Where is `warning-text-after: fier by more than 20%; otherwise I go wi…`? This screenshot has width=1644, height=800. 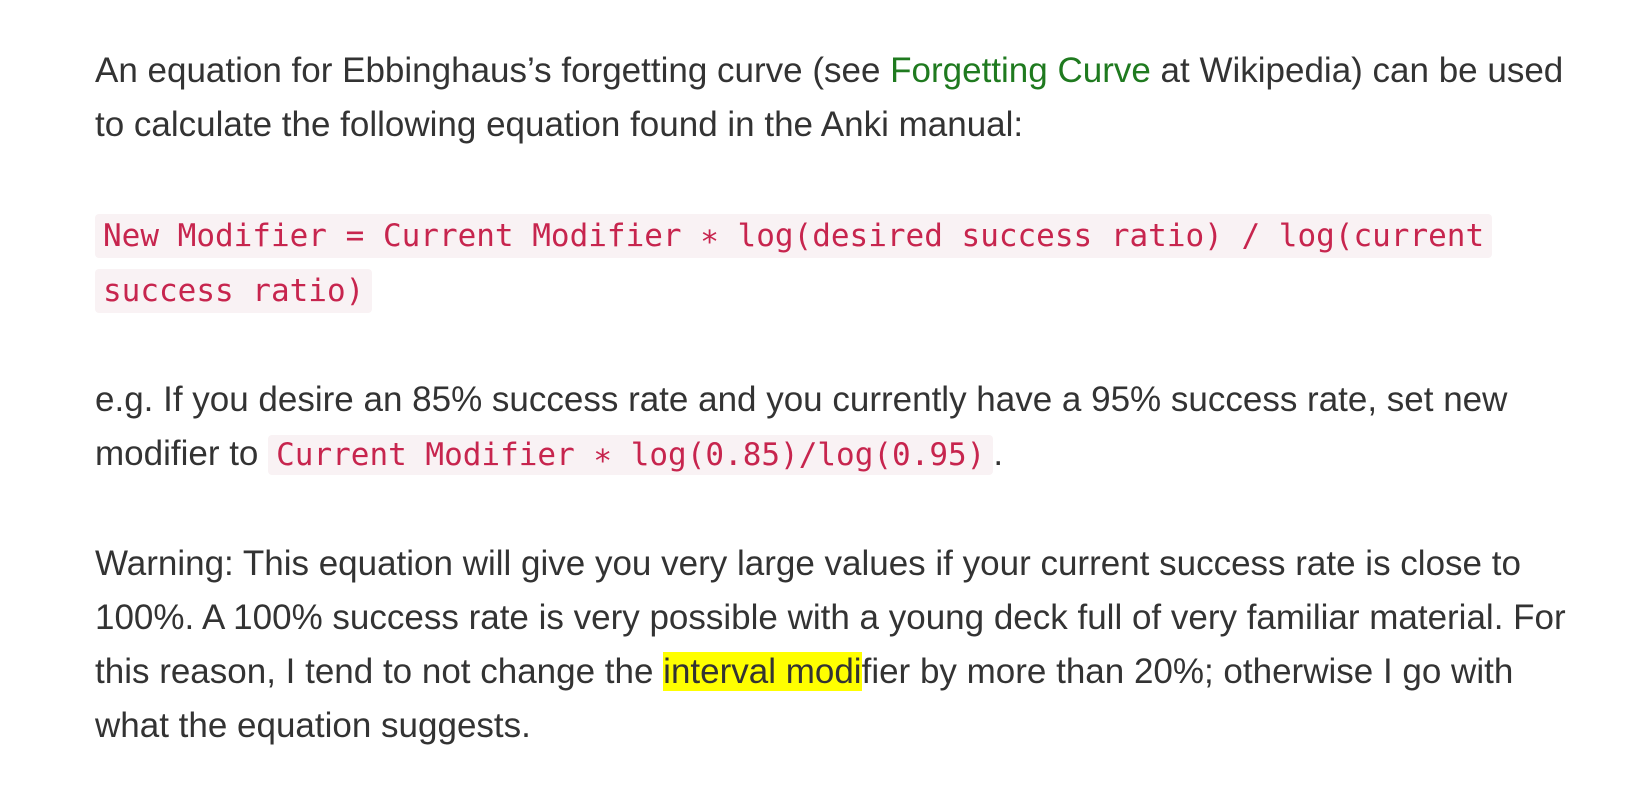
warning-text-after: fier by more than 20%; otherwise I go wi… is located at coordinates (804, 698).